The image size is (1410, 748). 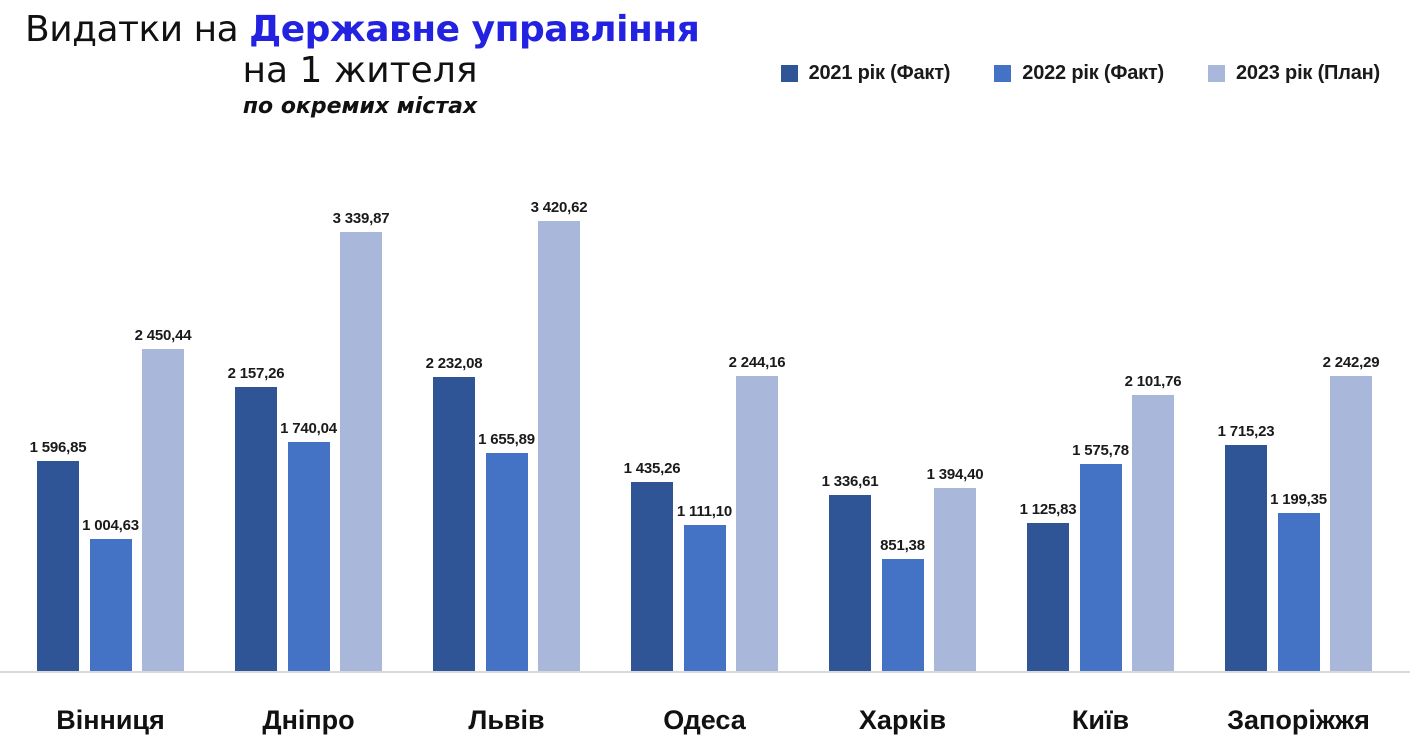 I want to click on bar-group-6: 1 125,83 1 575,78 2 101,76, so click(x=1101, y=522).